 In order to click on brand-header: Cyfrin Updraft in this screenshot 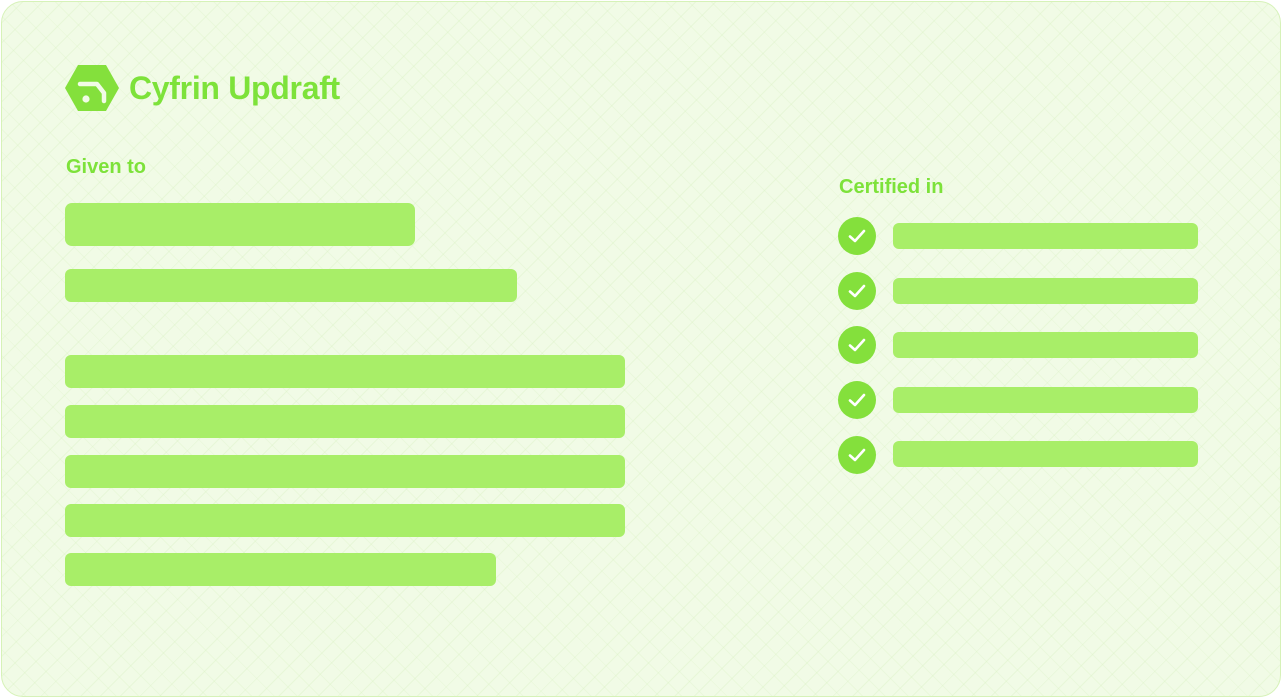, I will do `click(202, 88)`.